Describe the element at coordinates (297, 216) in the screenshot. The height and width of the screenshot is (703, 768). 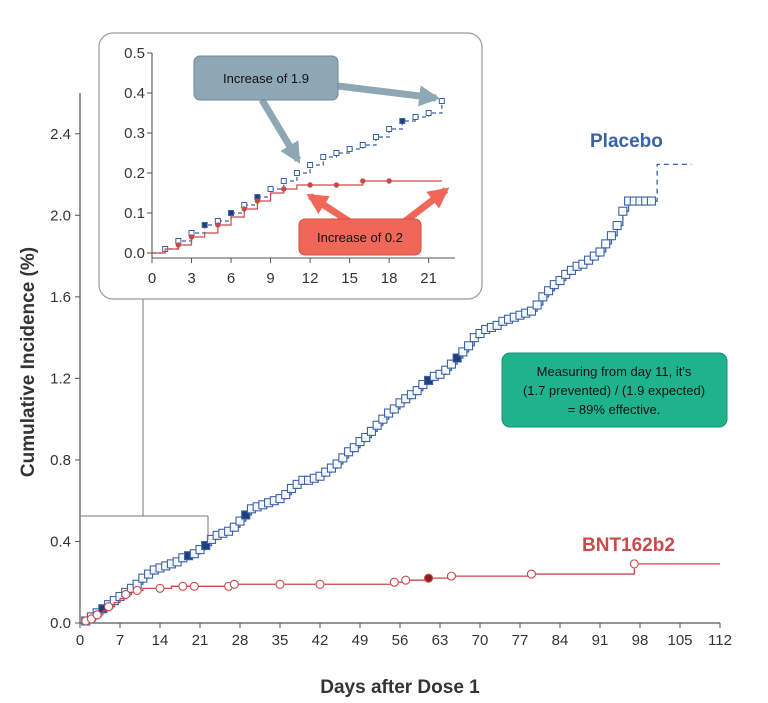
I see `inset-bnt162b2-series` at that location.